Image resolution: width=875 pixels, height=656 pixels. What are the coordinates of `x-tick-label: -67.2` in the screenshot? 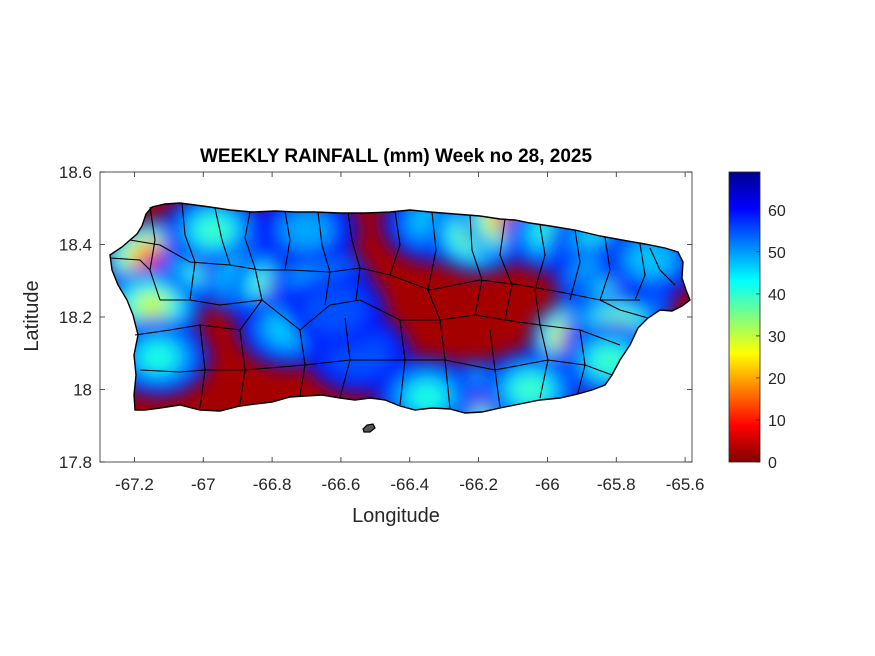 It's located at (134, 484).